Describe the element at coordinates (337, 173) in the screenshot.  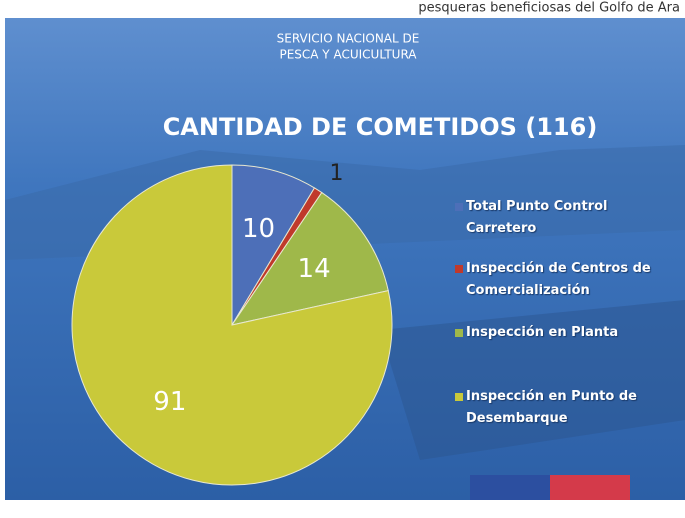
I see `data-label: 1` at that location.